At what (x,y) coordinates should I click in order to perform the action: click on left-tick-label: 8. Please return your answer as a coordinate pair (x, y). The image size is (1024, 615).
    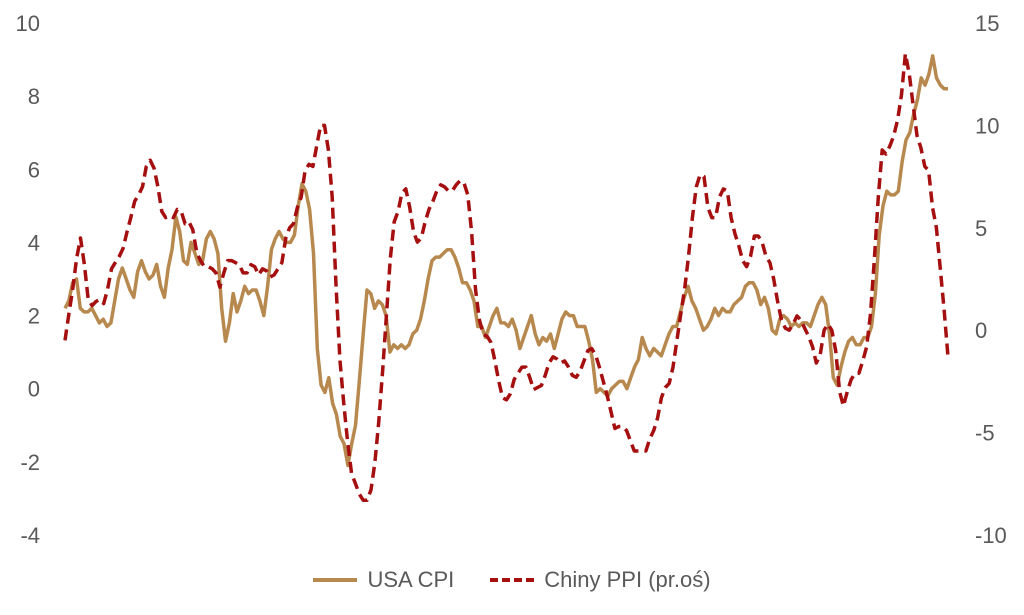
    Looking at the image, I should click on (34, 96).